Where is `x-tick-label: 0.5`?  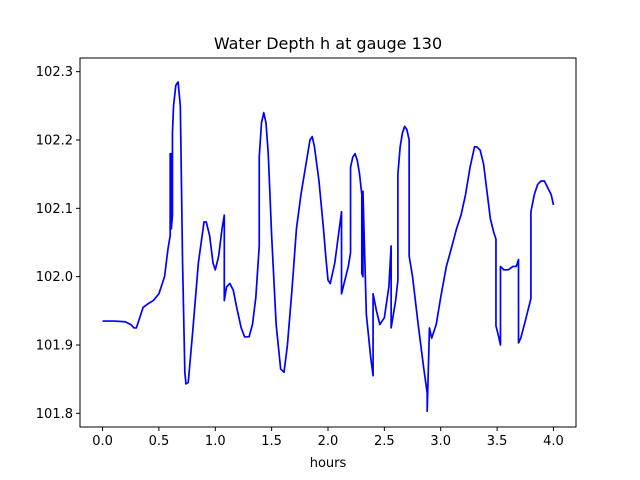
x-tick-label: 0.5 is located at coordinates (159, 441).